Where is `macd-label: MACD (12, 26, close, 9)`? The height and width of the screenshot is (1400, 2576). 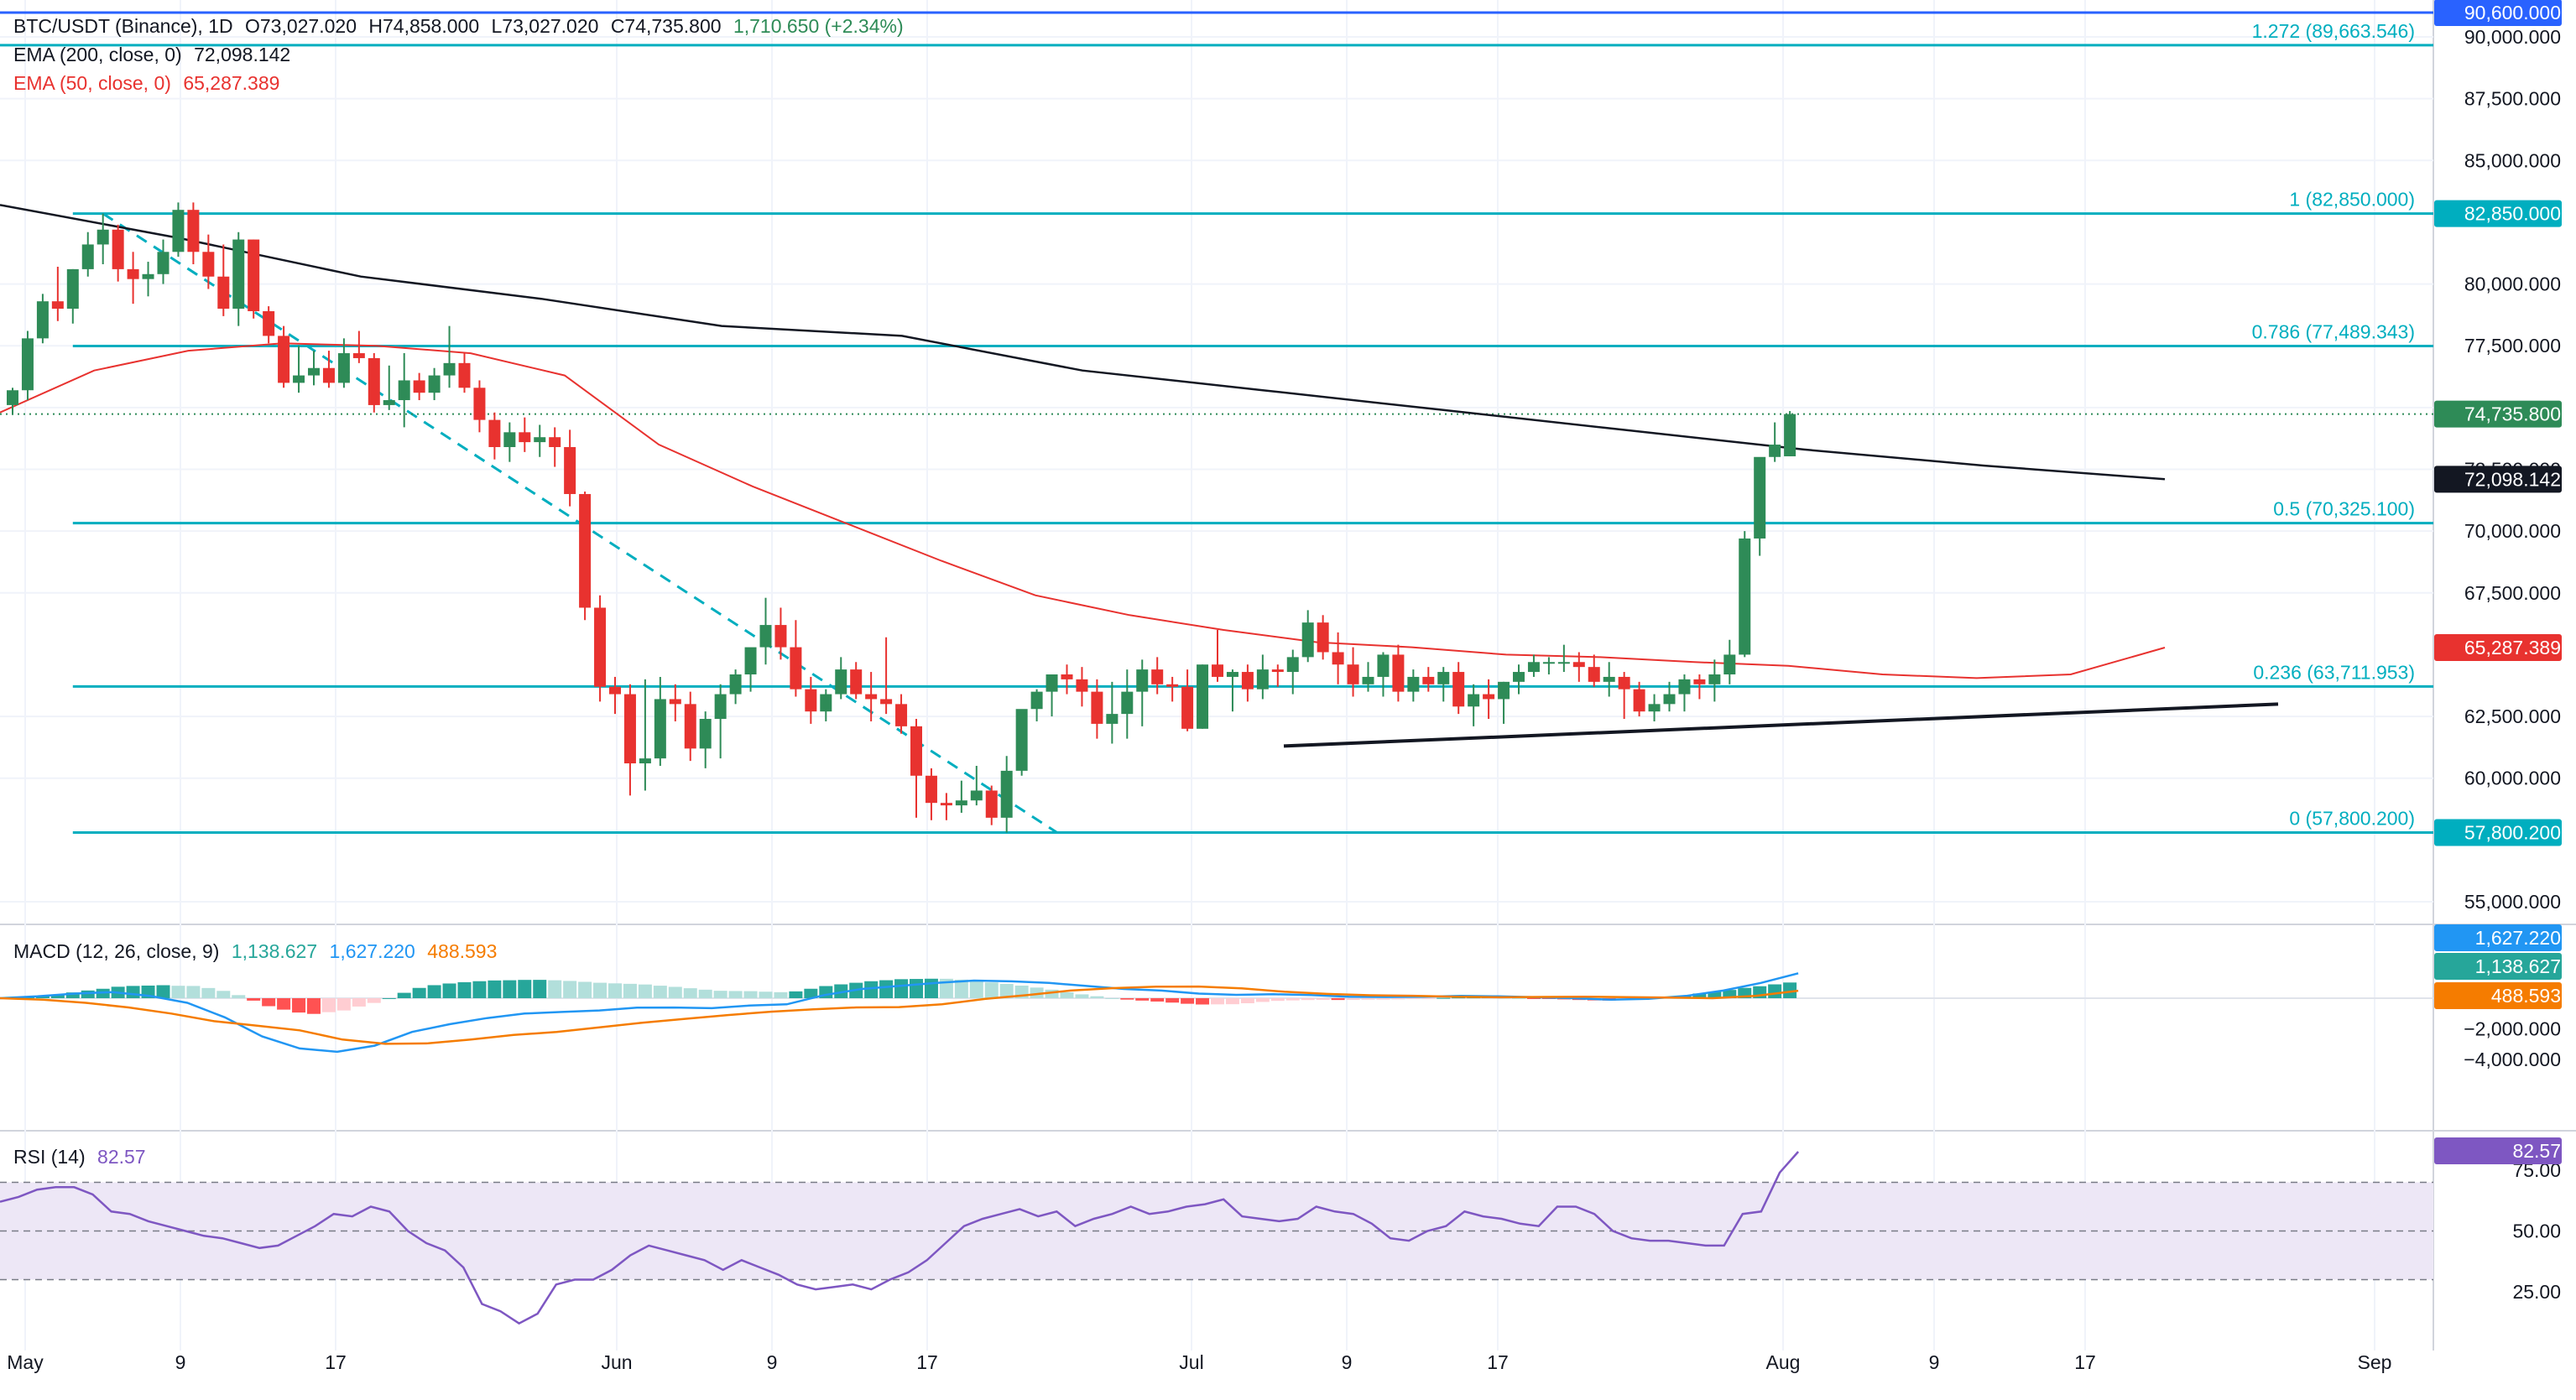 macd-label: MACD (12, 26, close, 9) is located at coordinates (116, 951).